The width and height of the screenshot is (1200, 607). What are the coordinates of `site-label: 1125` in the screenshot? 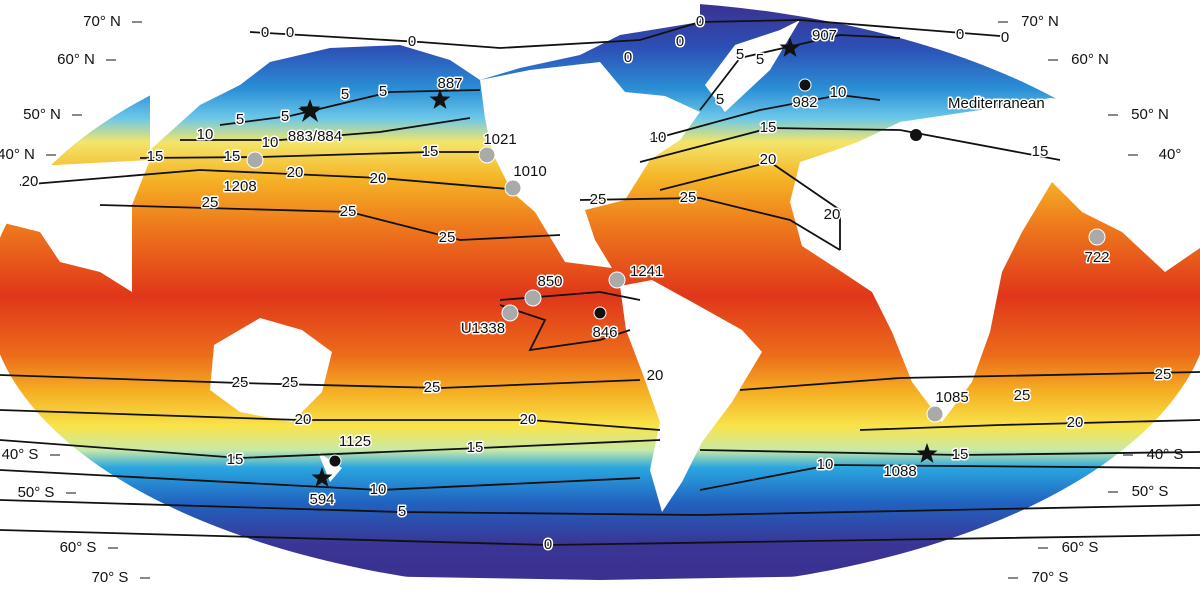 It's located at (355, 441).